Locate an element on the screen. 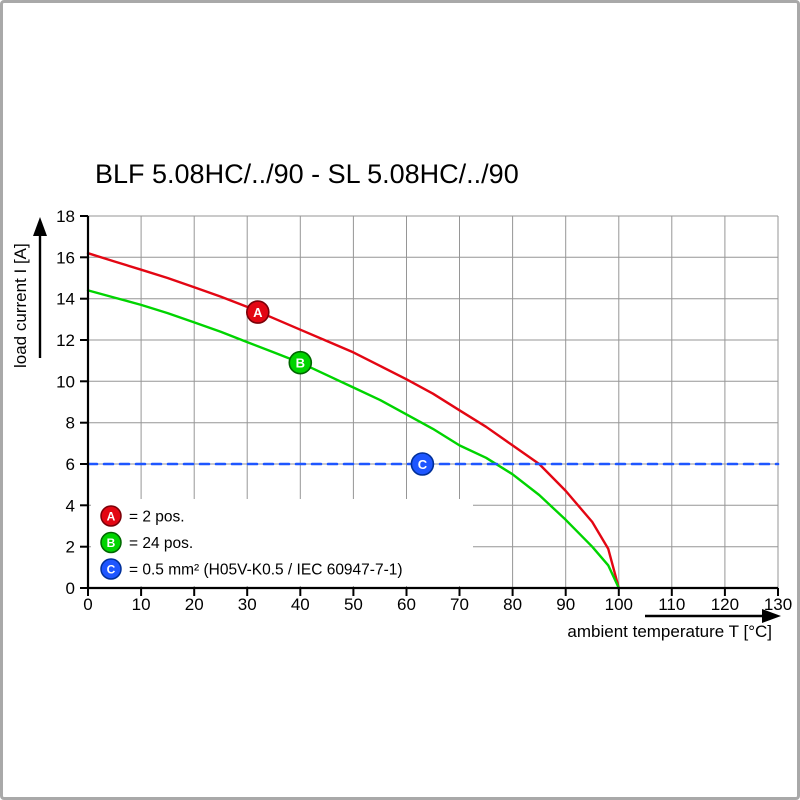 This screenshot has width=800, height=800. marker-A is located at coordinates (258, 312).